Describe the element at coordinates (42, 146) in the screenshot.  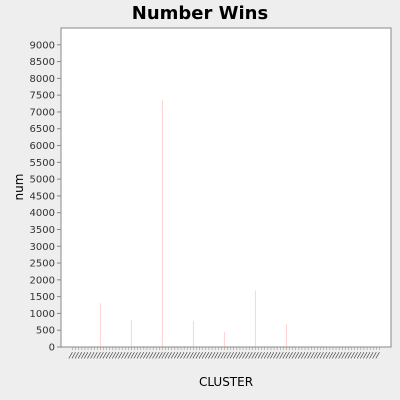
I see `y-tick-label: 6000` at that location.